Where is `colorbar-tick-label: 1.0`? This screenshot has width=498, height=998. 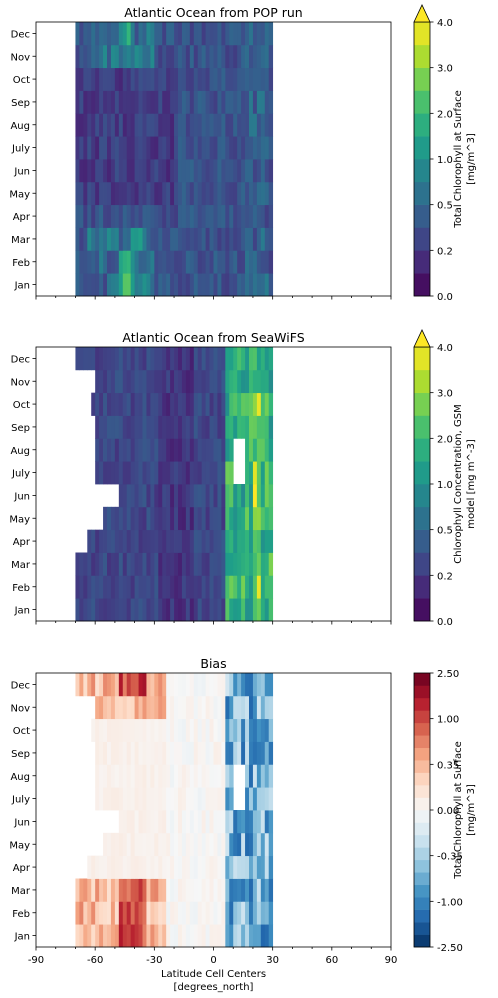 colorbar-tick-label: 1.0 is located at coordinates (445, 485).